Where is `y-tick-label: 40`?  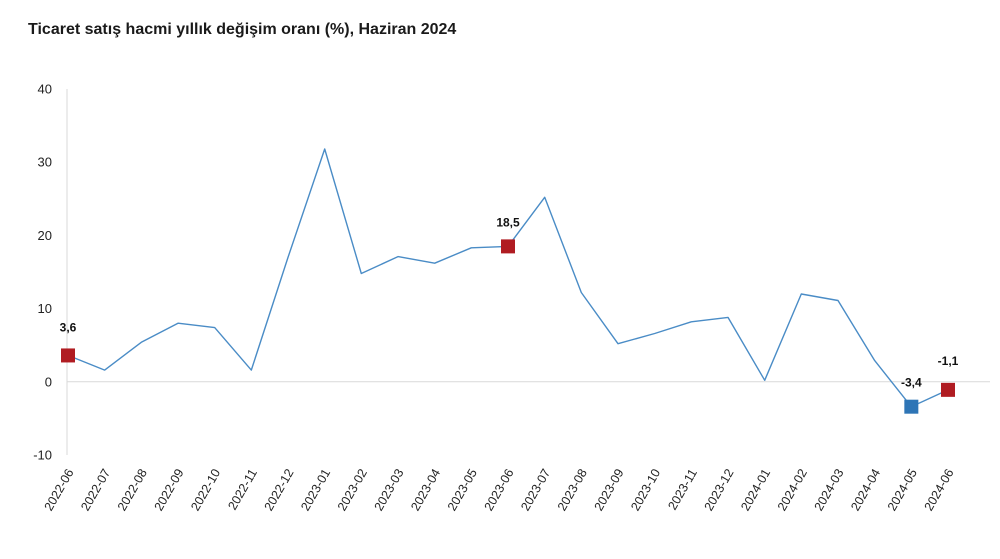 y-tick-label: 40 is located at coordinates (45, 89).